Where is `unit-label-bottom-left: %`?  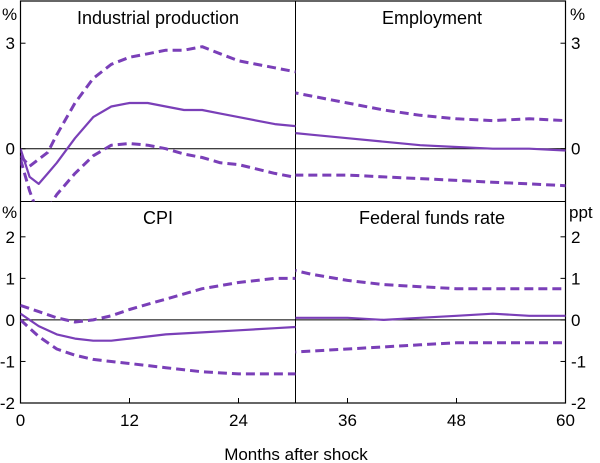 unit-label-bottom-left: % is located at coordinates (9, 212).